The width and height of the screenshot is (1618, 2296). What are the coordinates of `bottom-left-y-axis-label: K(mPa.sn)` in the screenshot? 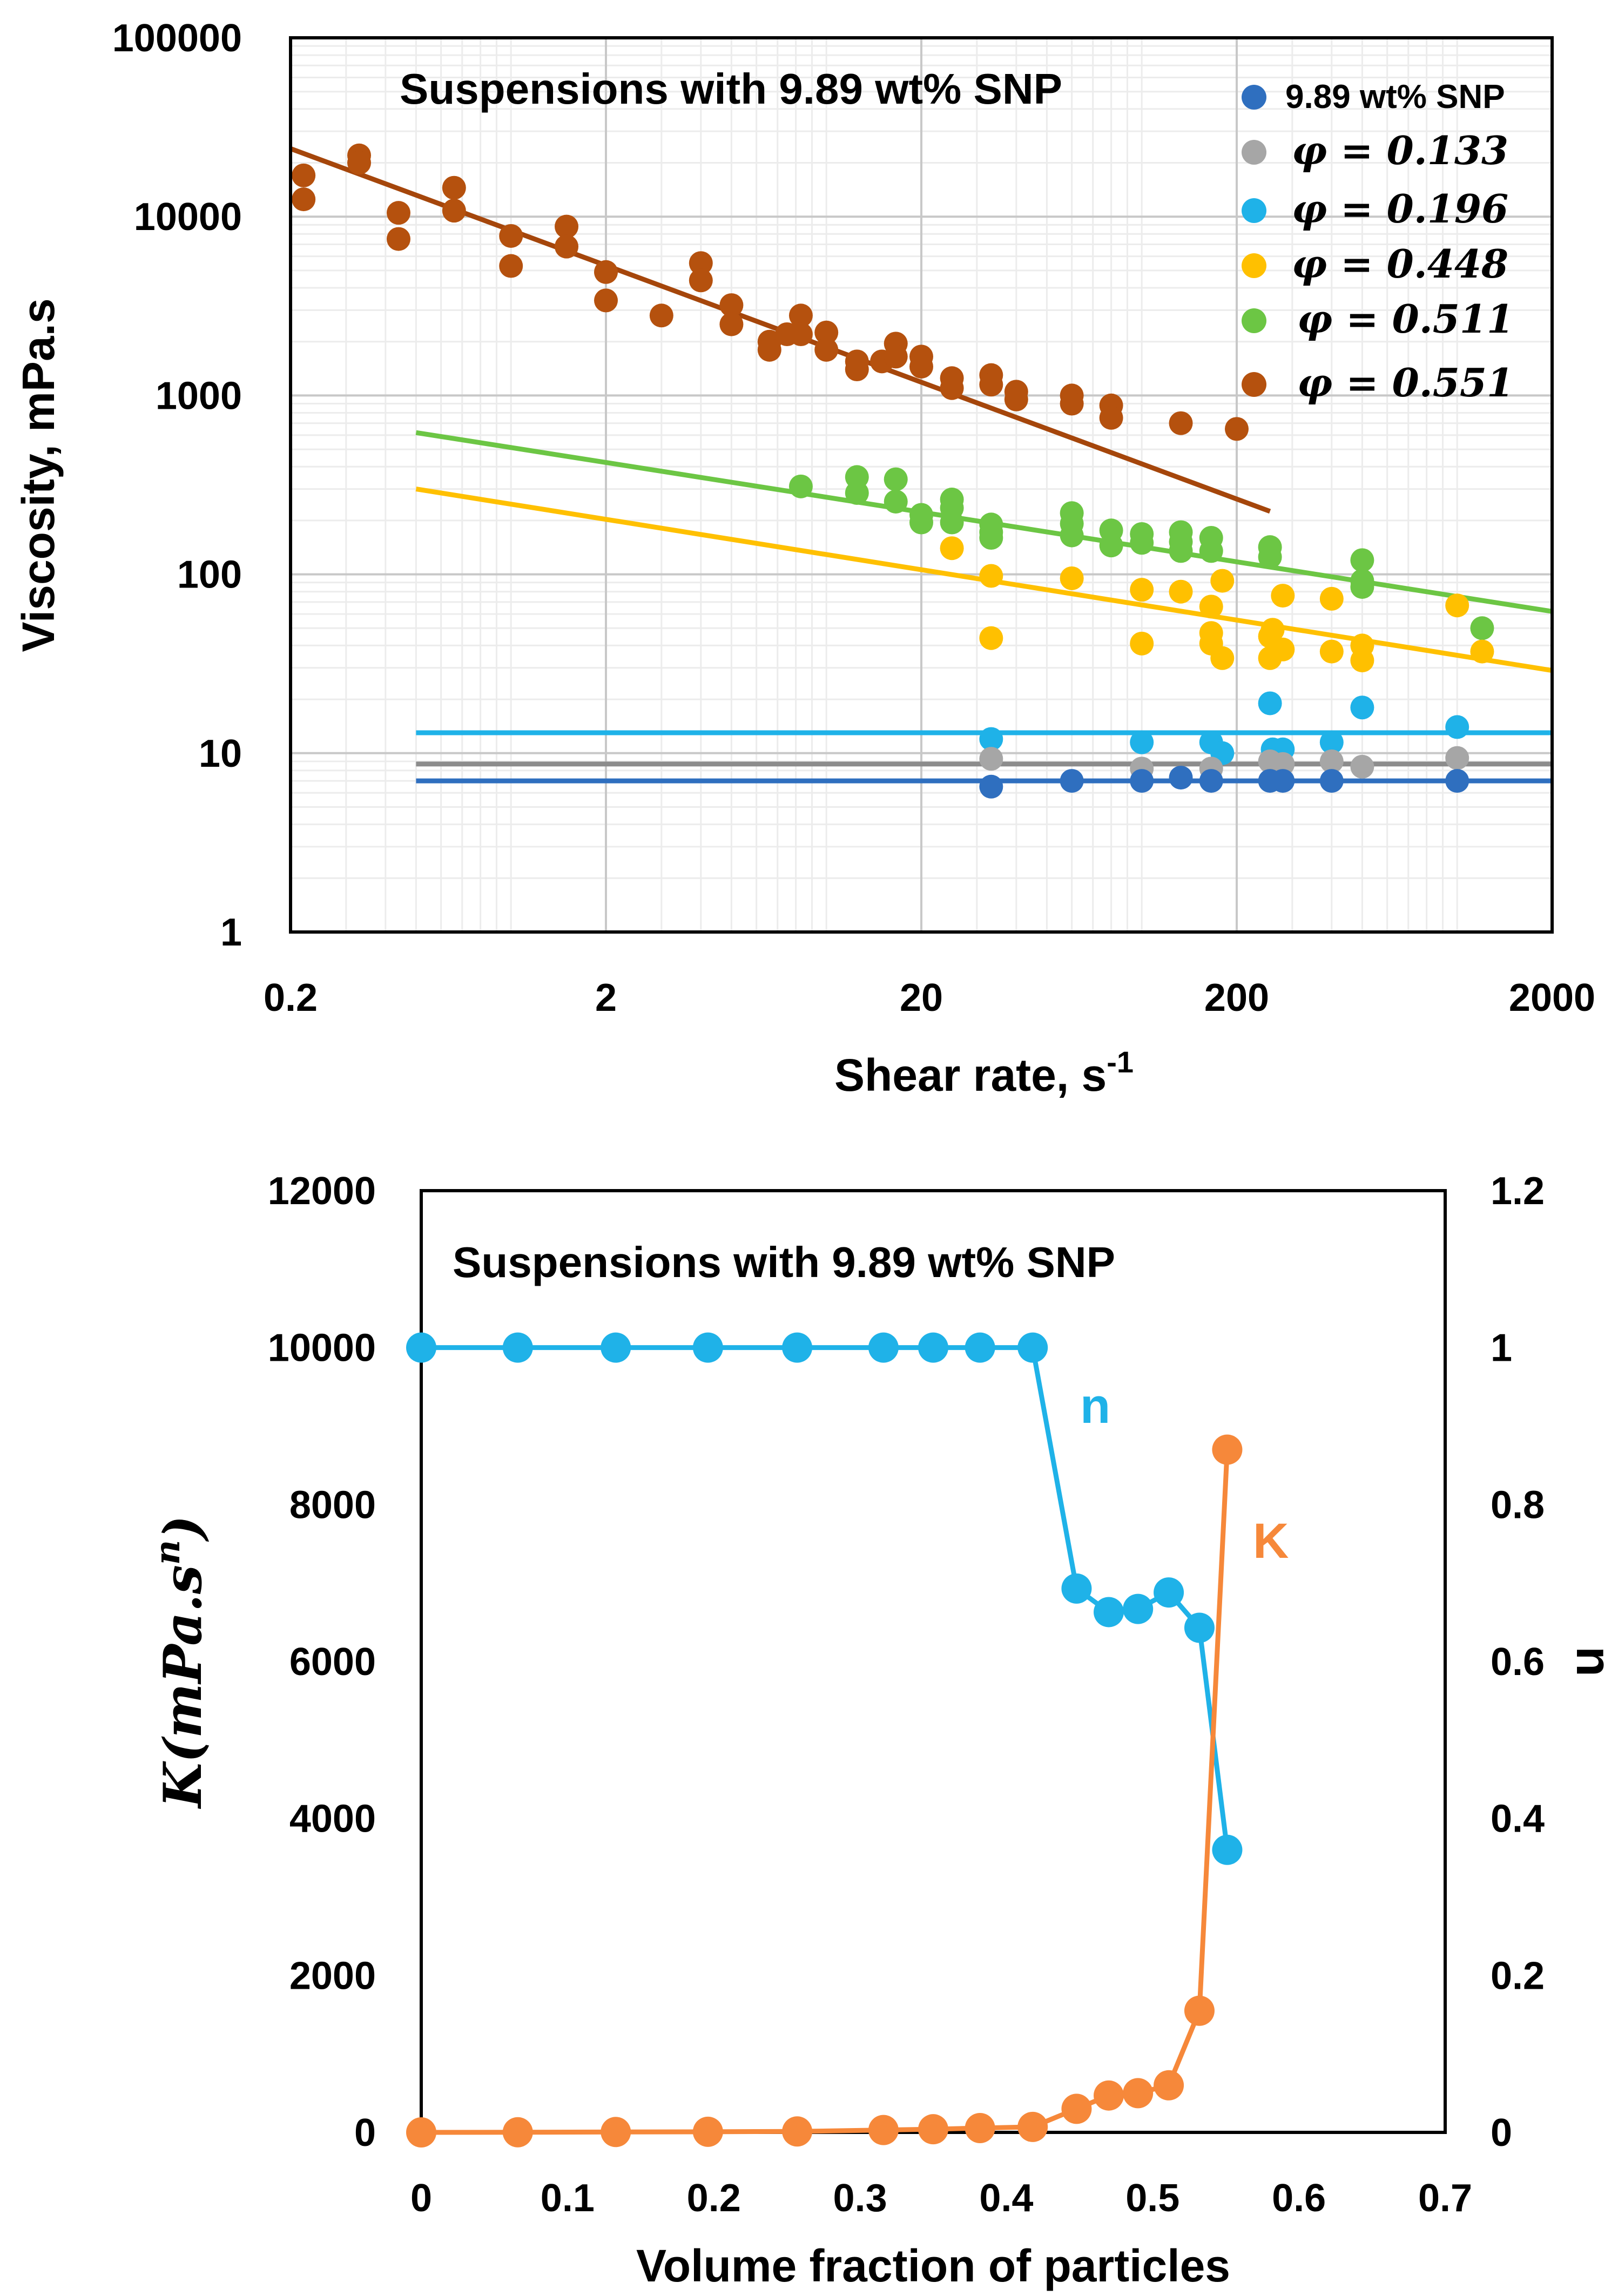 It's located at (180, 1662).